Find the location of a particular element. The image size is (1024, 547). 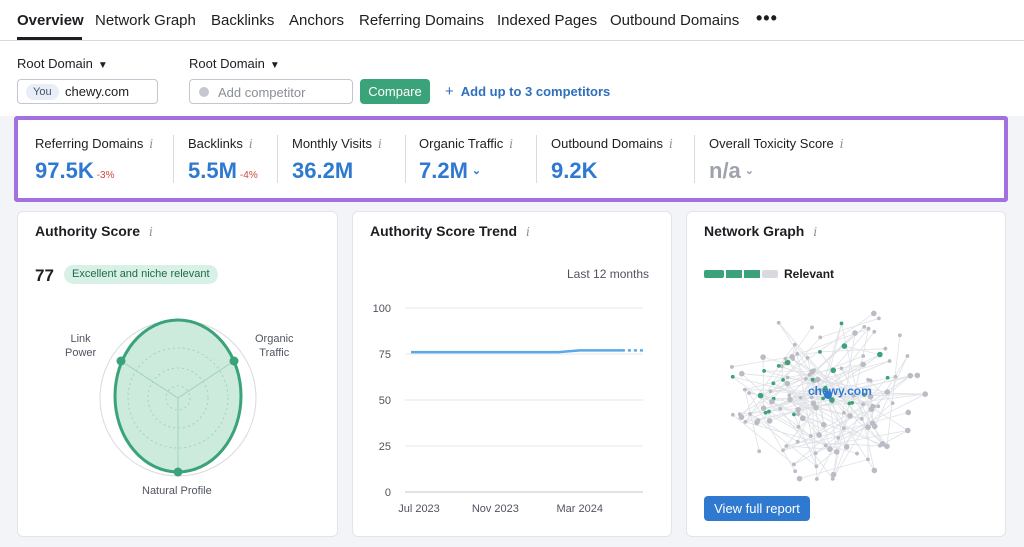

authority-score-badge: Excellent and niche relevant is located at coordinates (141, 274).